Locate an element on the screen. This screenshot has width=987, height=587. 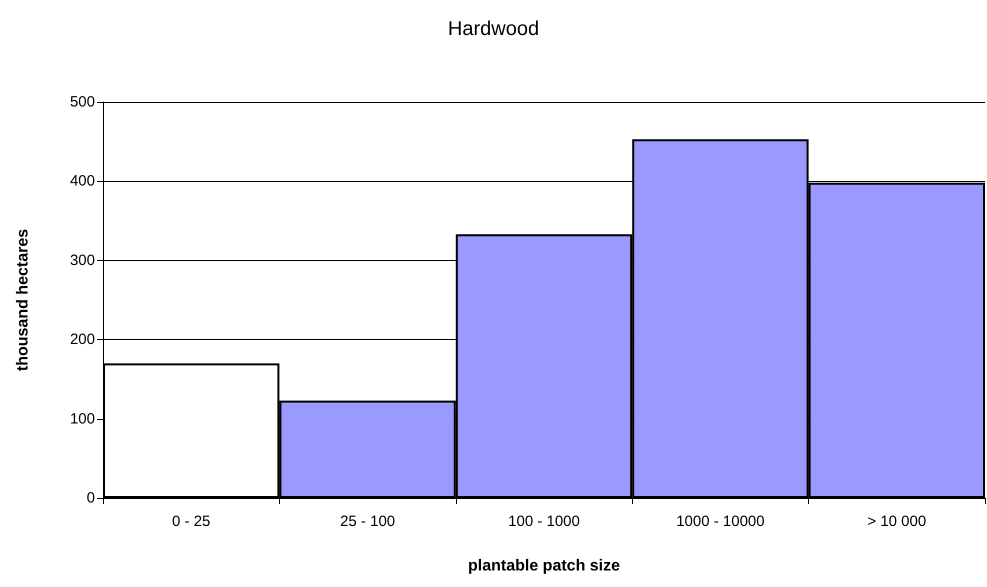
y-tick-label: 100 is located at coordinates (82, 419).